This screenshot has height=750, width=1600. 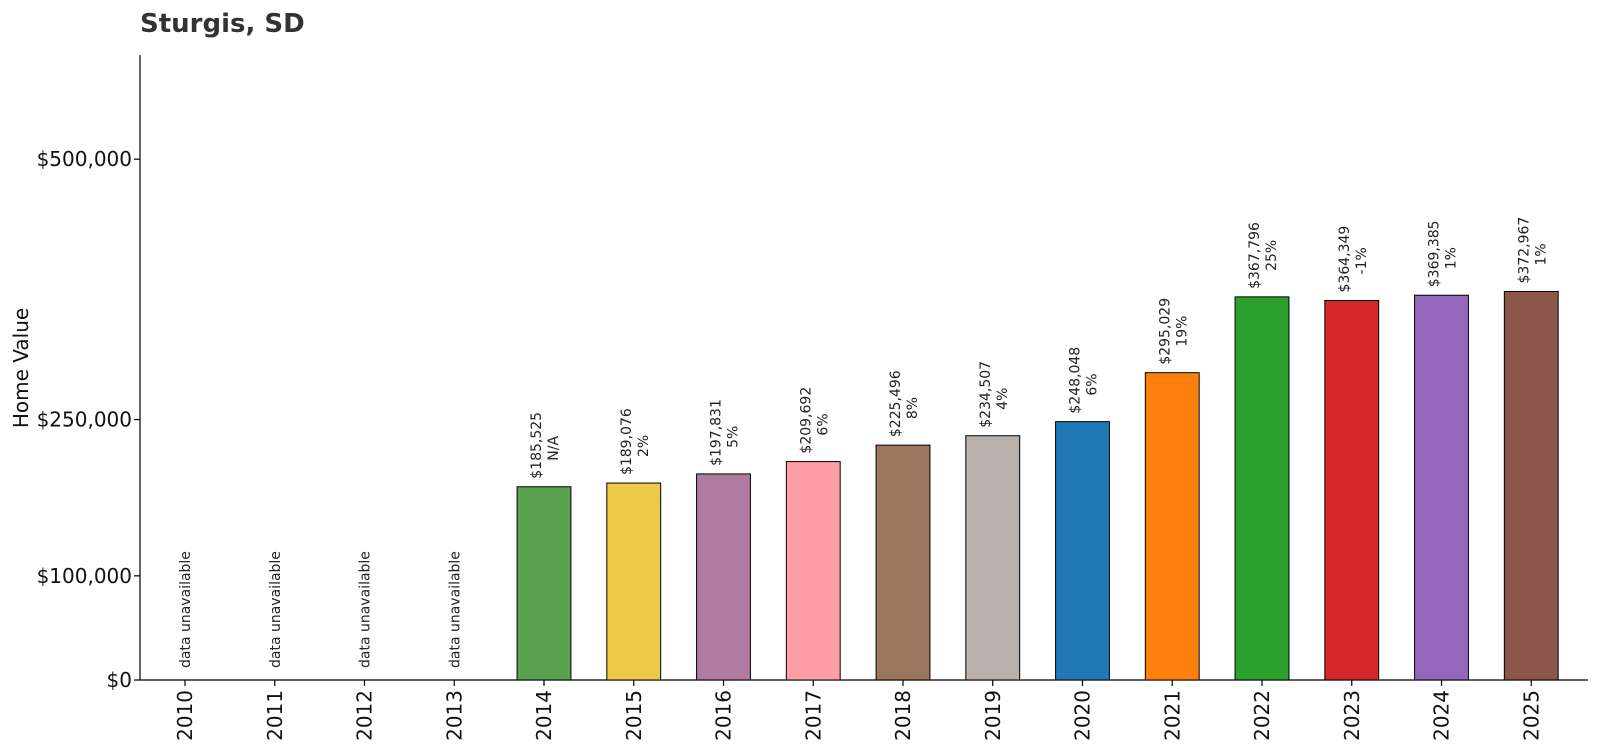 I want to click on bar-value-label: $225,496, so click(x=896, y=403).